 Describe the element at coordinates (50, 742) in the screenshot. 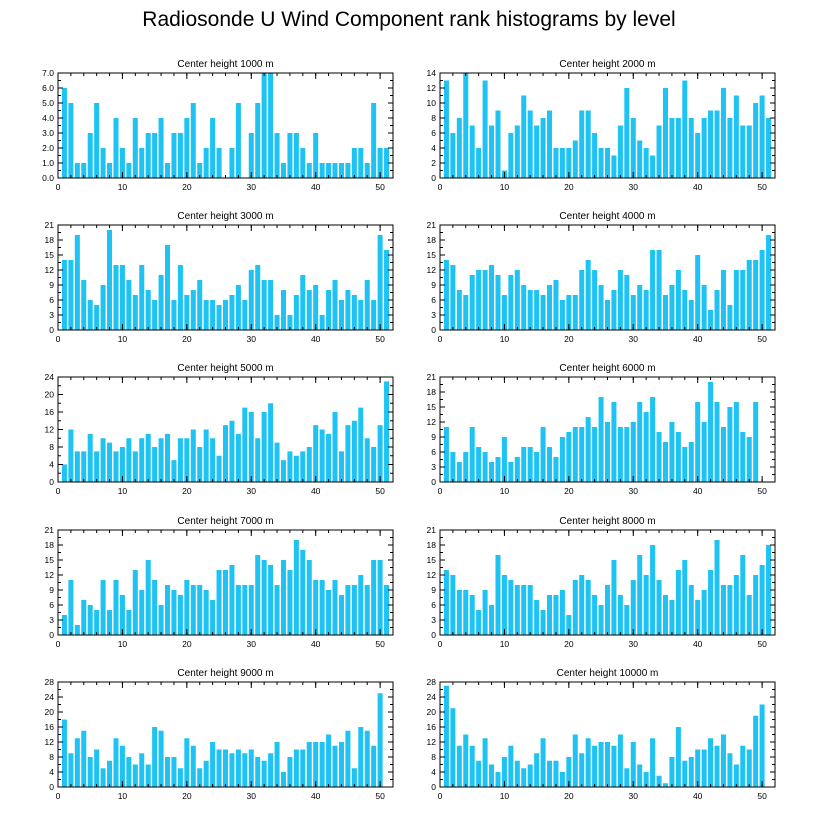

I see `panel-9-ytick-label: 12` at that location.